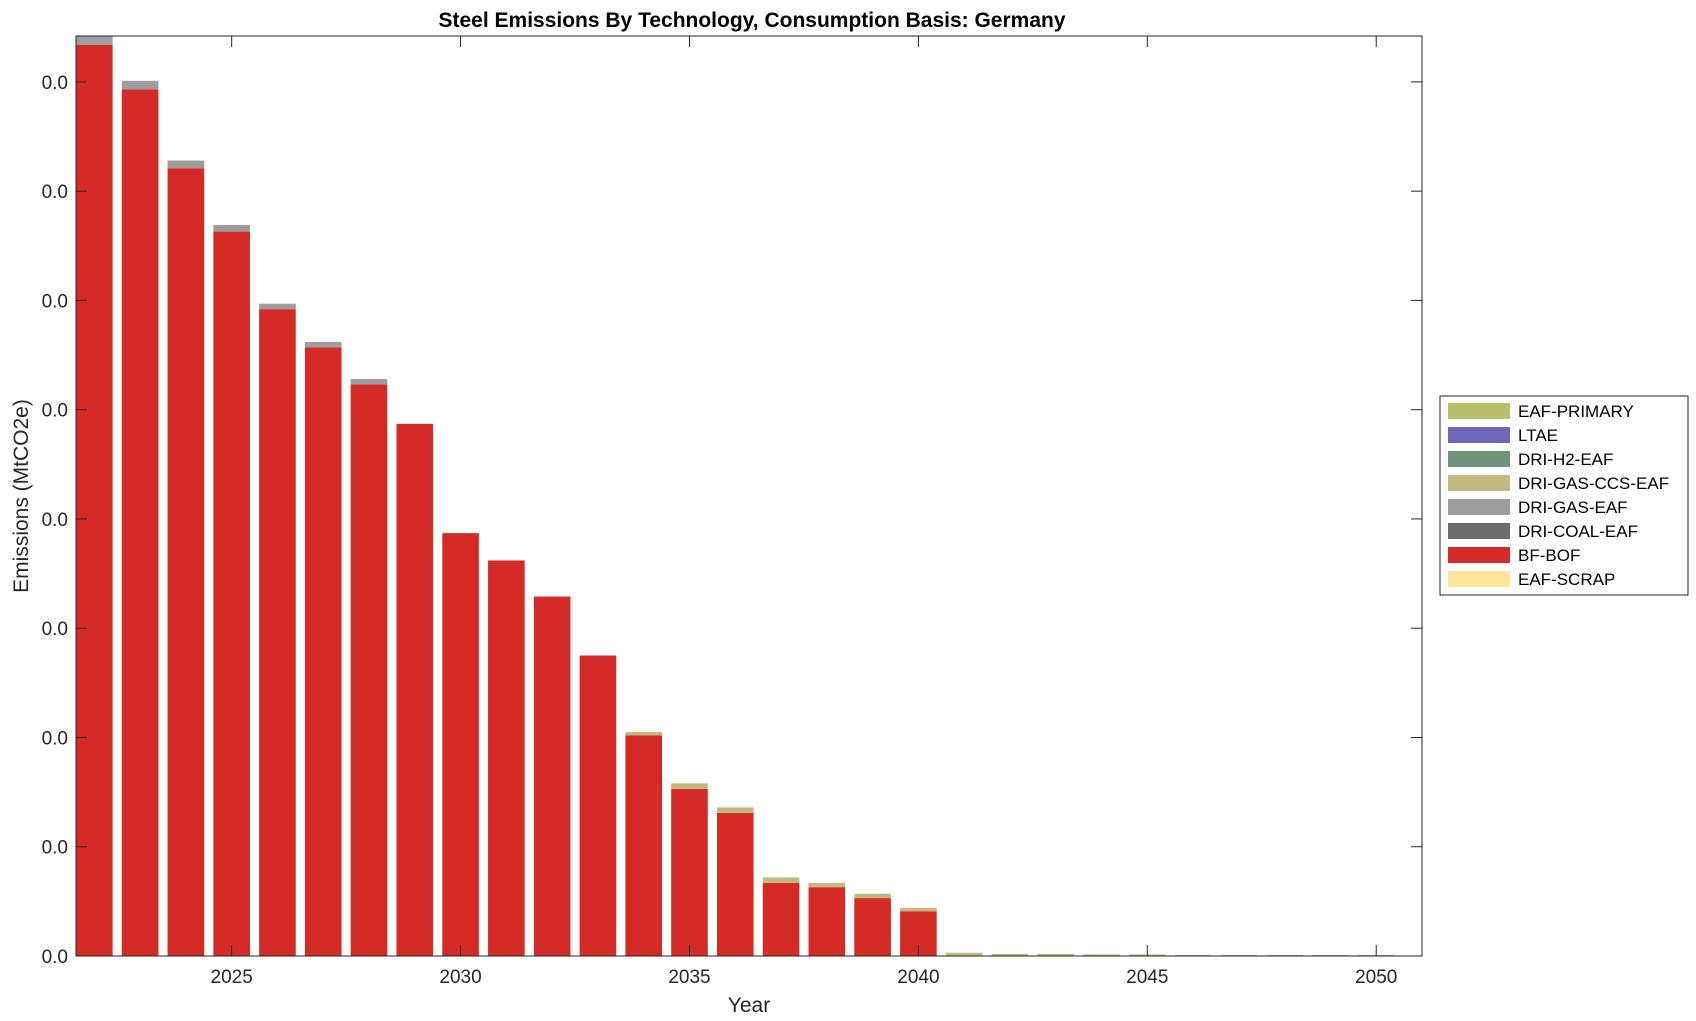 The height and width of the screenshot is (1021, 1696). What do you see at coordinates (1479, 459) in the screenshot?
I see `legend-swatch-dri-h2-eaf` at bounding box center [1479, 459].